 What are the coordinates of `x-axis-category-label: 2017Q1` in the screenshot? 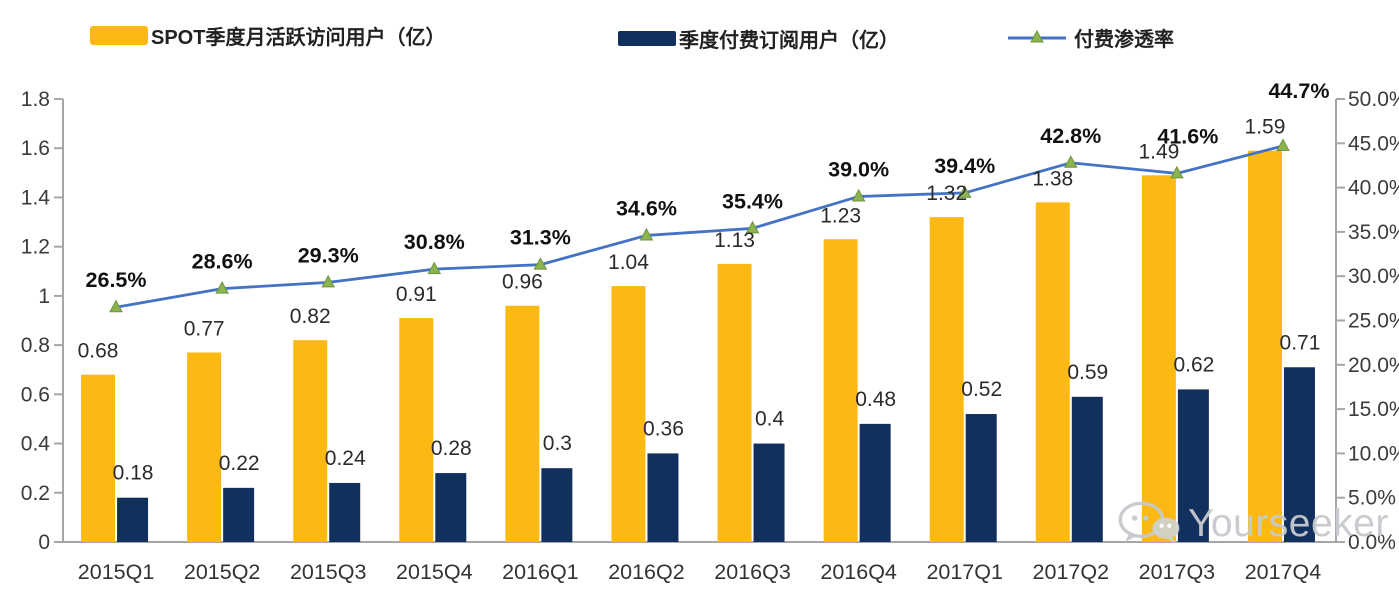 It's located at (964, 572).